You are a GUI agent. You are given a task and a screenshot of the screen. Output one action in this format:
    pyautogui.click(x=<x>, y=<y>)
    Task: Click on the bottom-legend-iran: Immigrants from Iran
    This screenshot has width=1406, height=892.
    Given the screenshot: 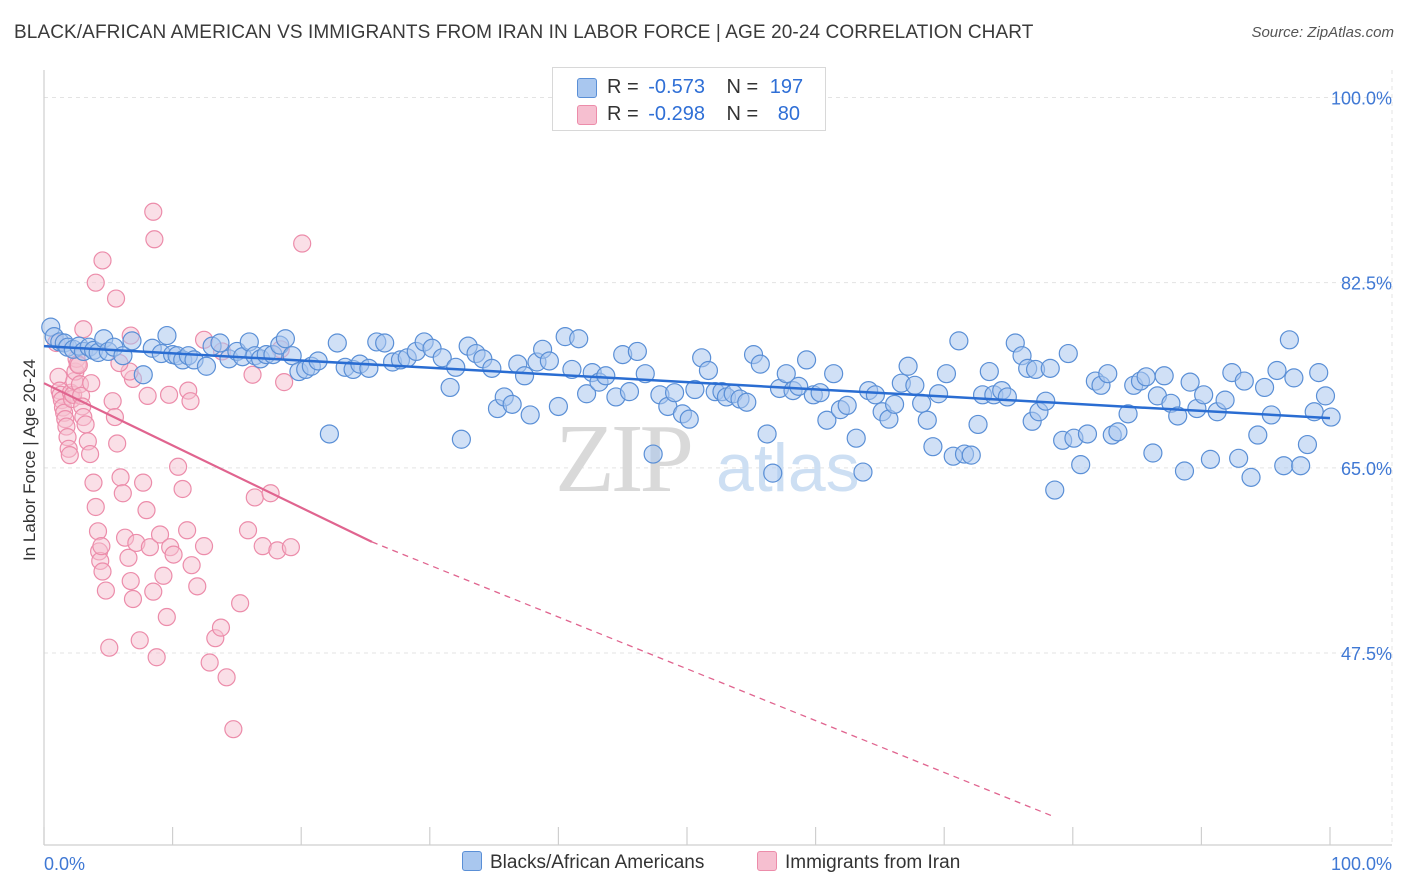 What is the action you would take?
    pyautogui.click(x=859, y=862)
    